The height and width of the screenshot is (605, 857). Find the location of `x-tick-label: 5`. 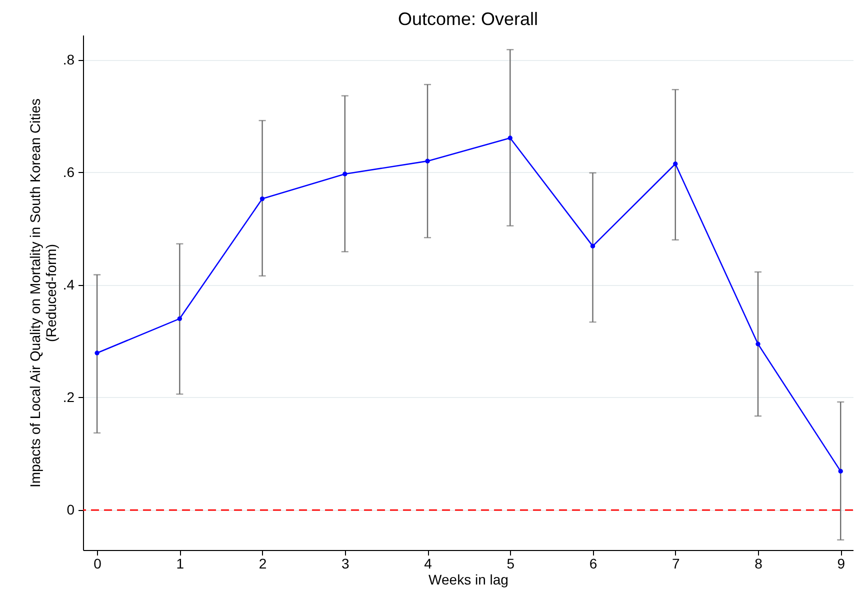

x-tick-label: 5 is located at coordinates (510, 564).